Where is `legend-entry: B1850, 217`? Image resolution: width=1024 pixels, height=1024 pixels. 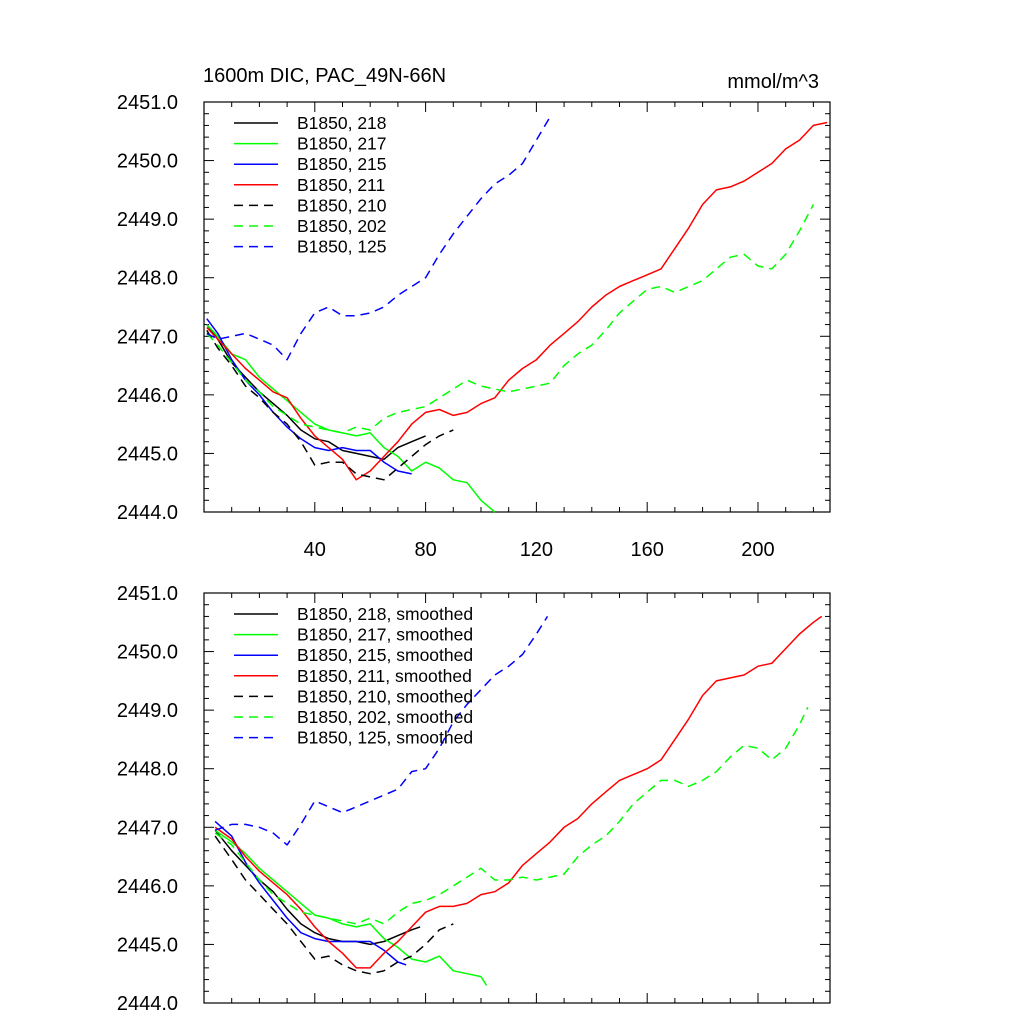
legend-entry: B1850, 217 is located at coordinates (342, 144).